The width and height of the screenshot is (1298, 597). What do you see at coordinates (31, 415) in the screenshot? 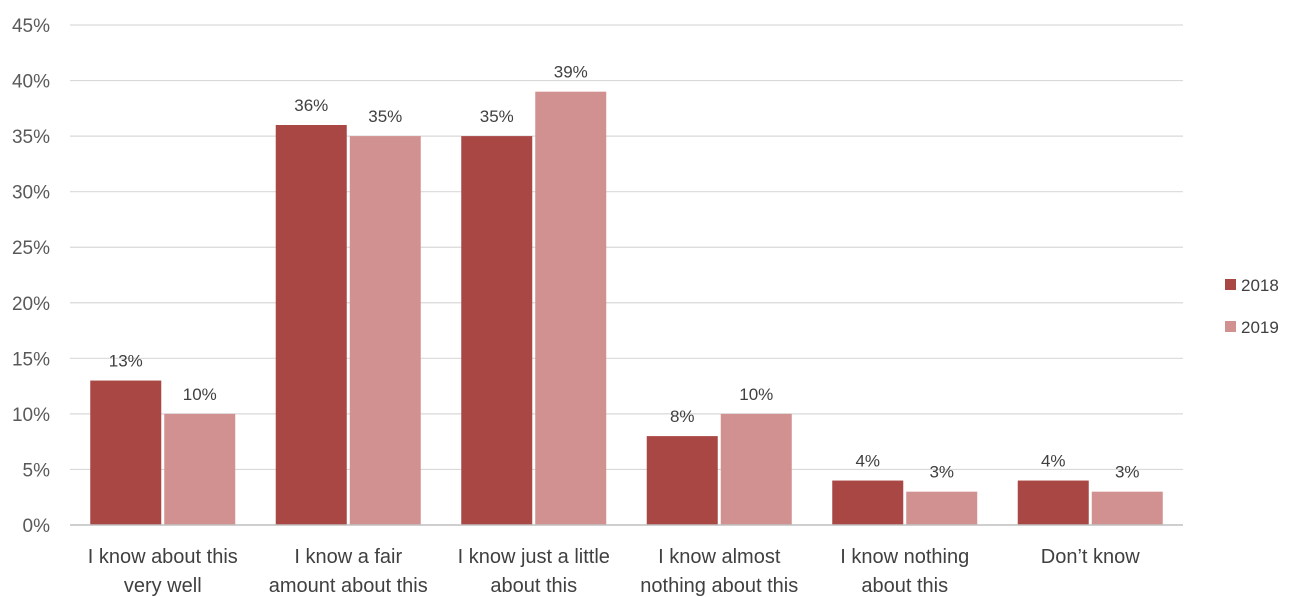
I see `y-tick-label: 10%` at bounding box center [31, 415].